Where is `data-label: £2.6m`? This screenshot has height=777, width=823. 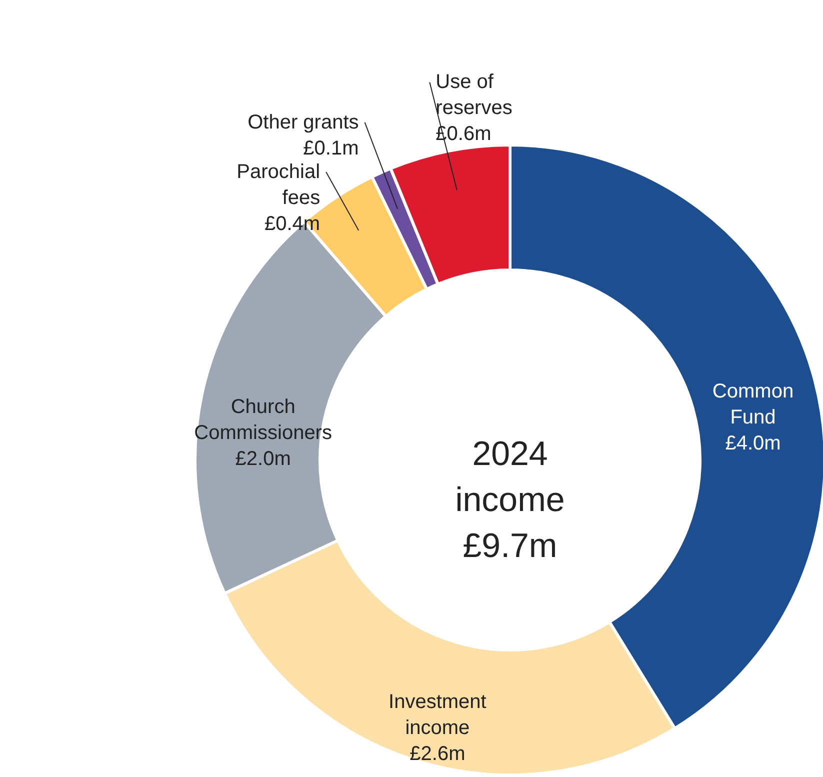
data-label: £2.6m is located at coordinates (438, 753).